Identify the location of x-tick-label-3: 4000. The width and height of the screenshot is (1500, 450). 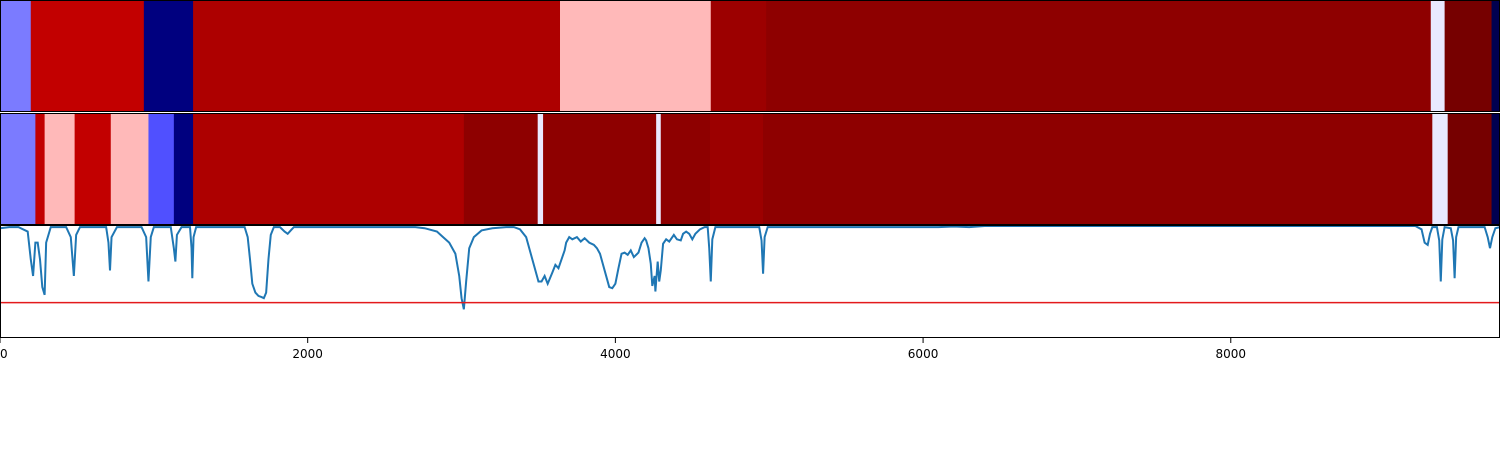
(615, 354).